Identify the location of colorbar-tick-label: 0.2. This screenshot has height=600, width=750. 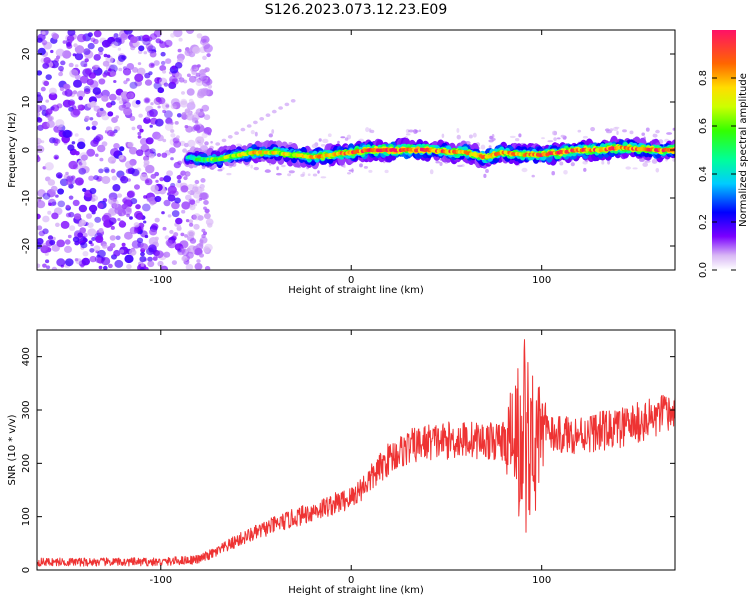
(703, 222).